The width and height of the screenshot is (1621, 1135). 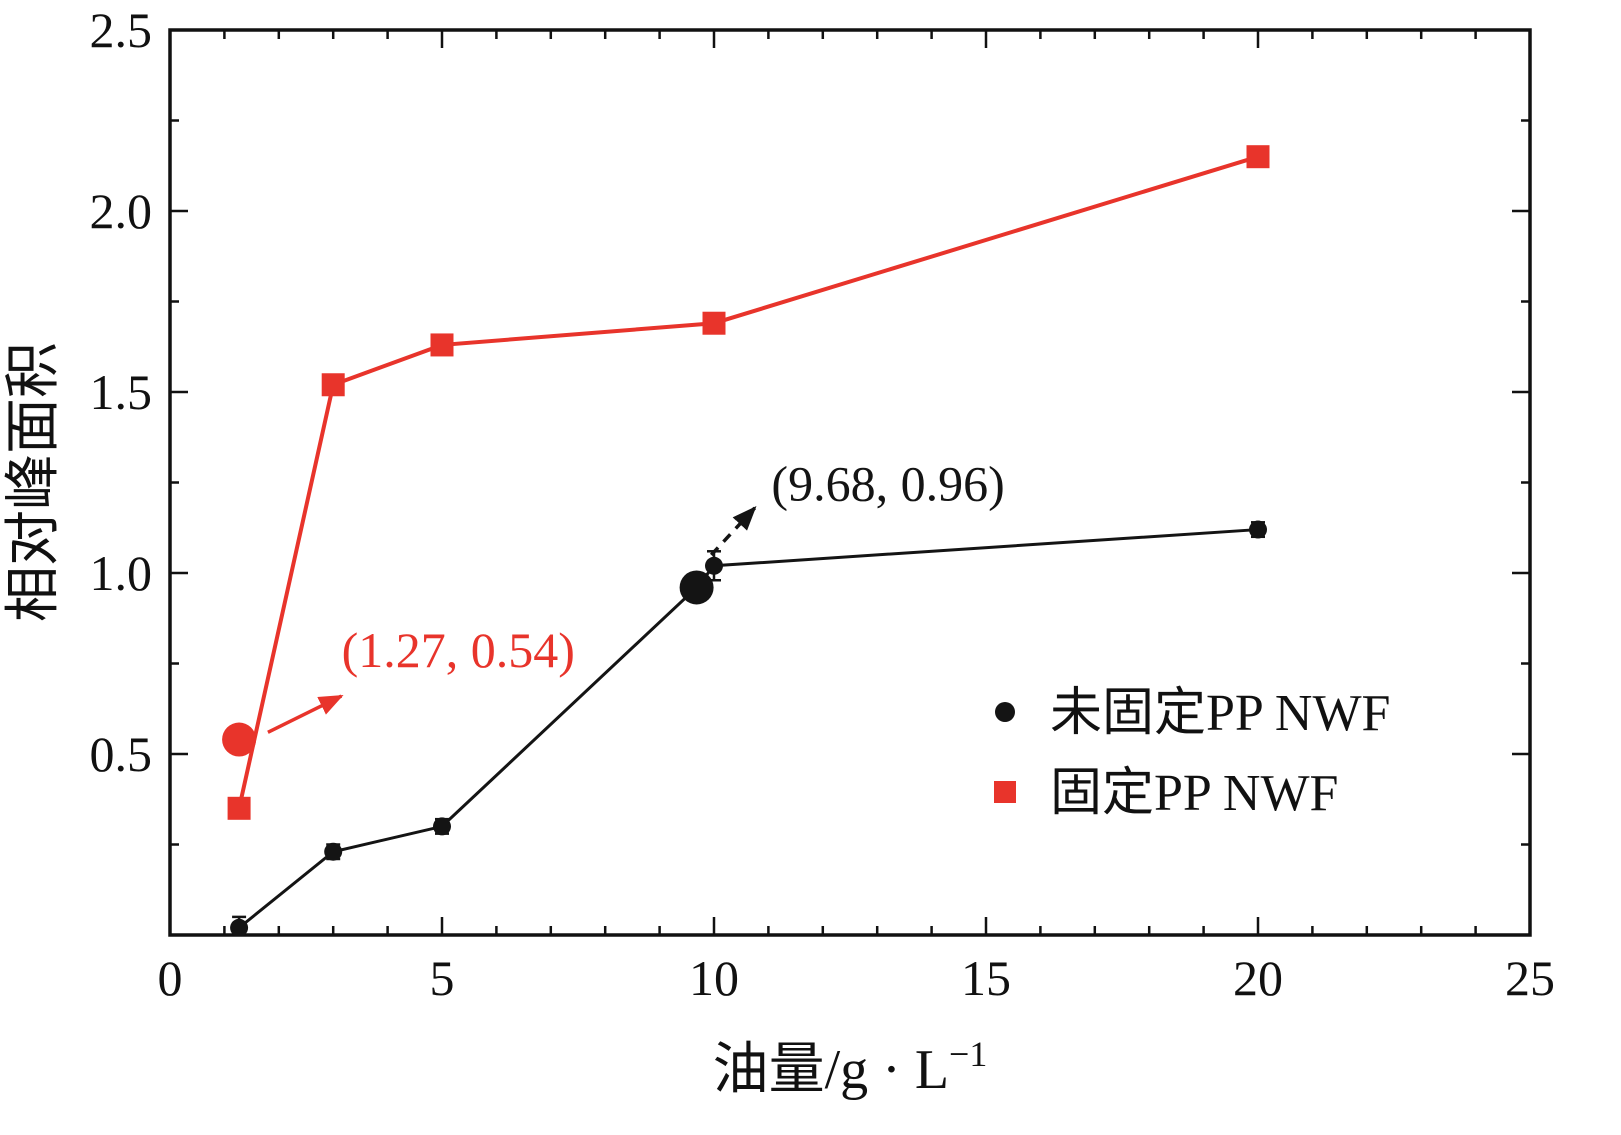 What do you see at coordinates (1530, 978) in the screenshot?
I see `x-tick-label: 25` at bounding box center [1530, 978].